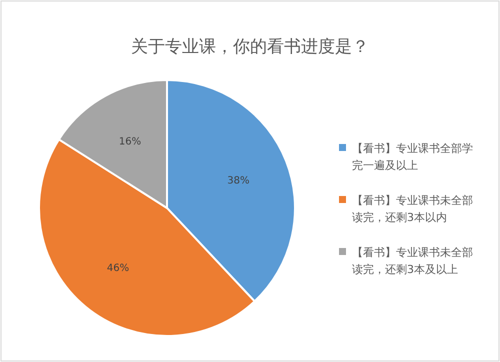  Describe the element at coordinates (412, 261) in the screenshot. I see `legend-label: 【看书】专业课书未全部读完，还剩3本及以上` at that location.